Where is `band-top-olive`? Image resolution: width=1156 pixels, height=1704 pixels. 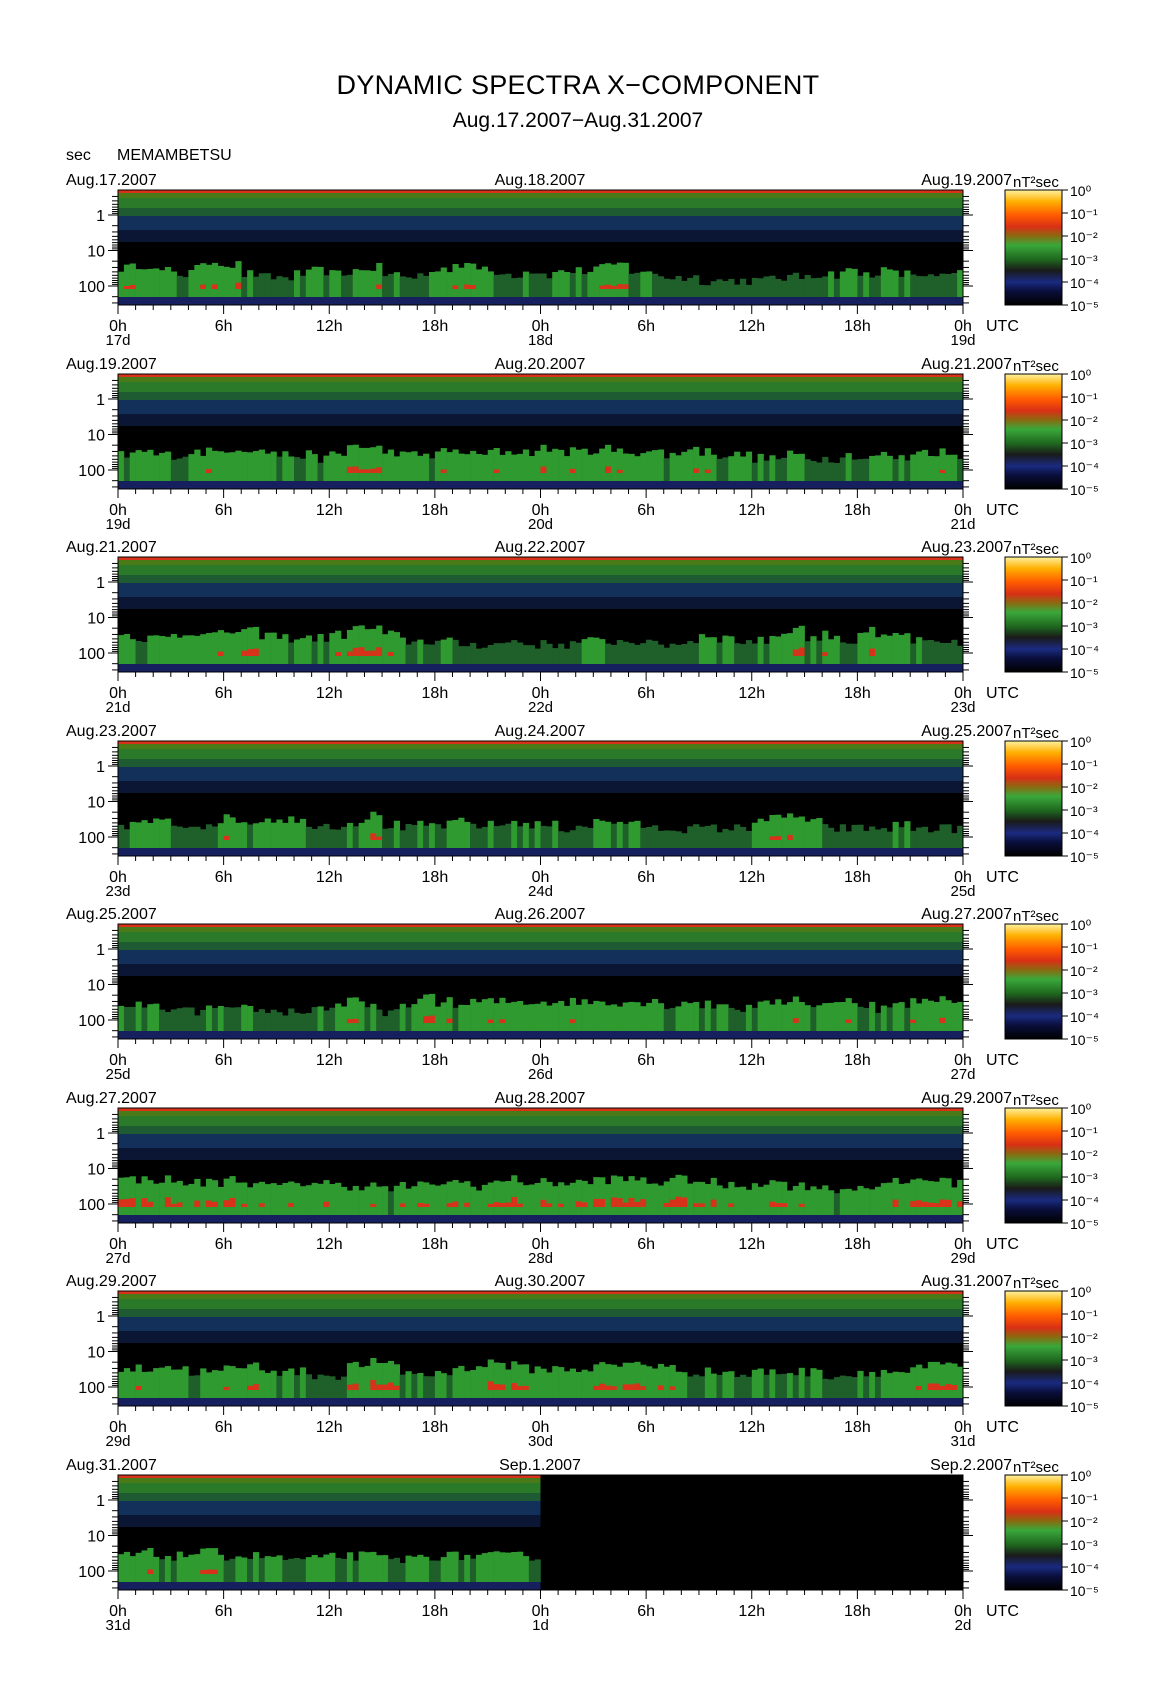 band-top-olive is located at coordinates (540, 379).